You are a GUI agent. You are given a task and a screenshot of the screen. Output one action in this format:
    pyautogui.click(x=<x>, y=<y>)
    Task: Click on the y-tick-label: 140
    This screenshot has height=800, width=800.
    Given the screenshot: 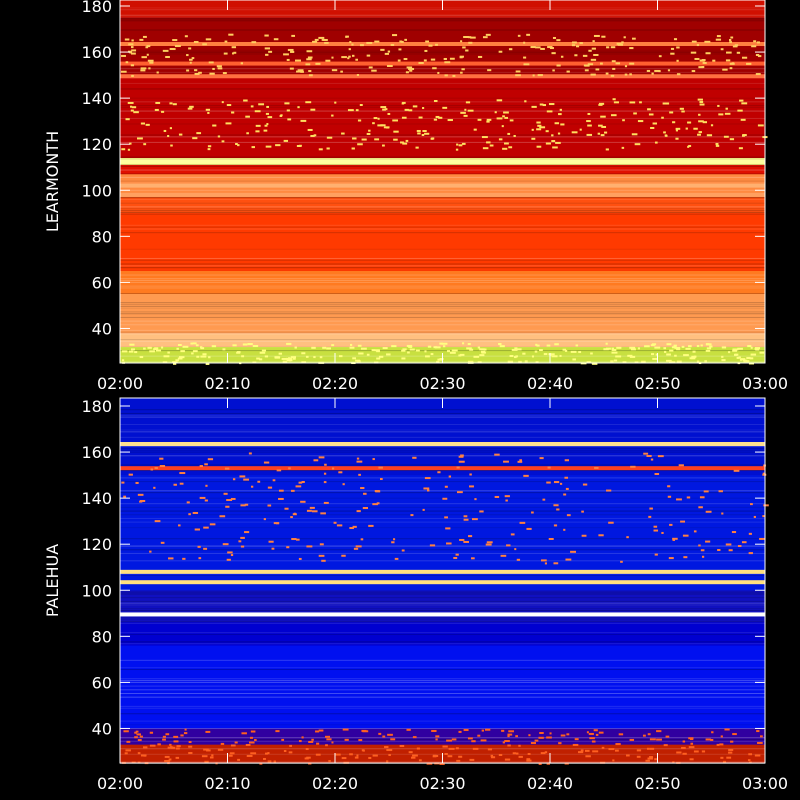 What is the action you would take?
    pyautogui.click(x=96, y=98)
    